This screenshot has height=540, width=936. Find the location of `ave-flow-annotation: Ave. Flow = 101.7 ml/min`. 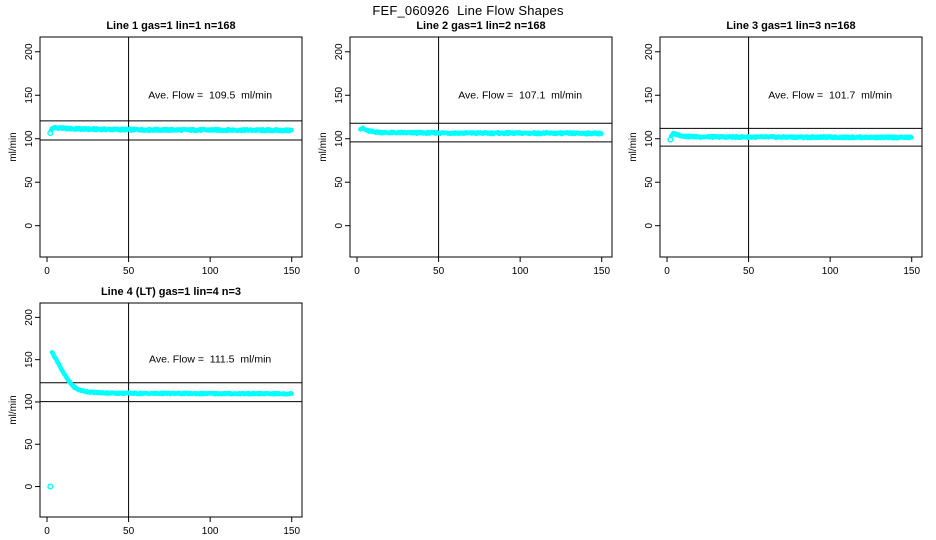

ave-flow-annotation: Ave. Flow = 101.7 ml/min is located at coordinates (830, 95).